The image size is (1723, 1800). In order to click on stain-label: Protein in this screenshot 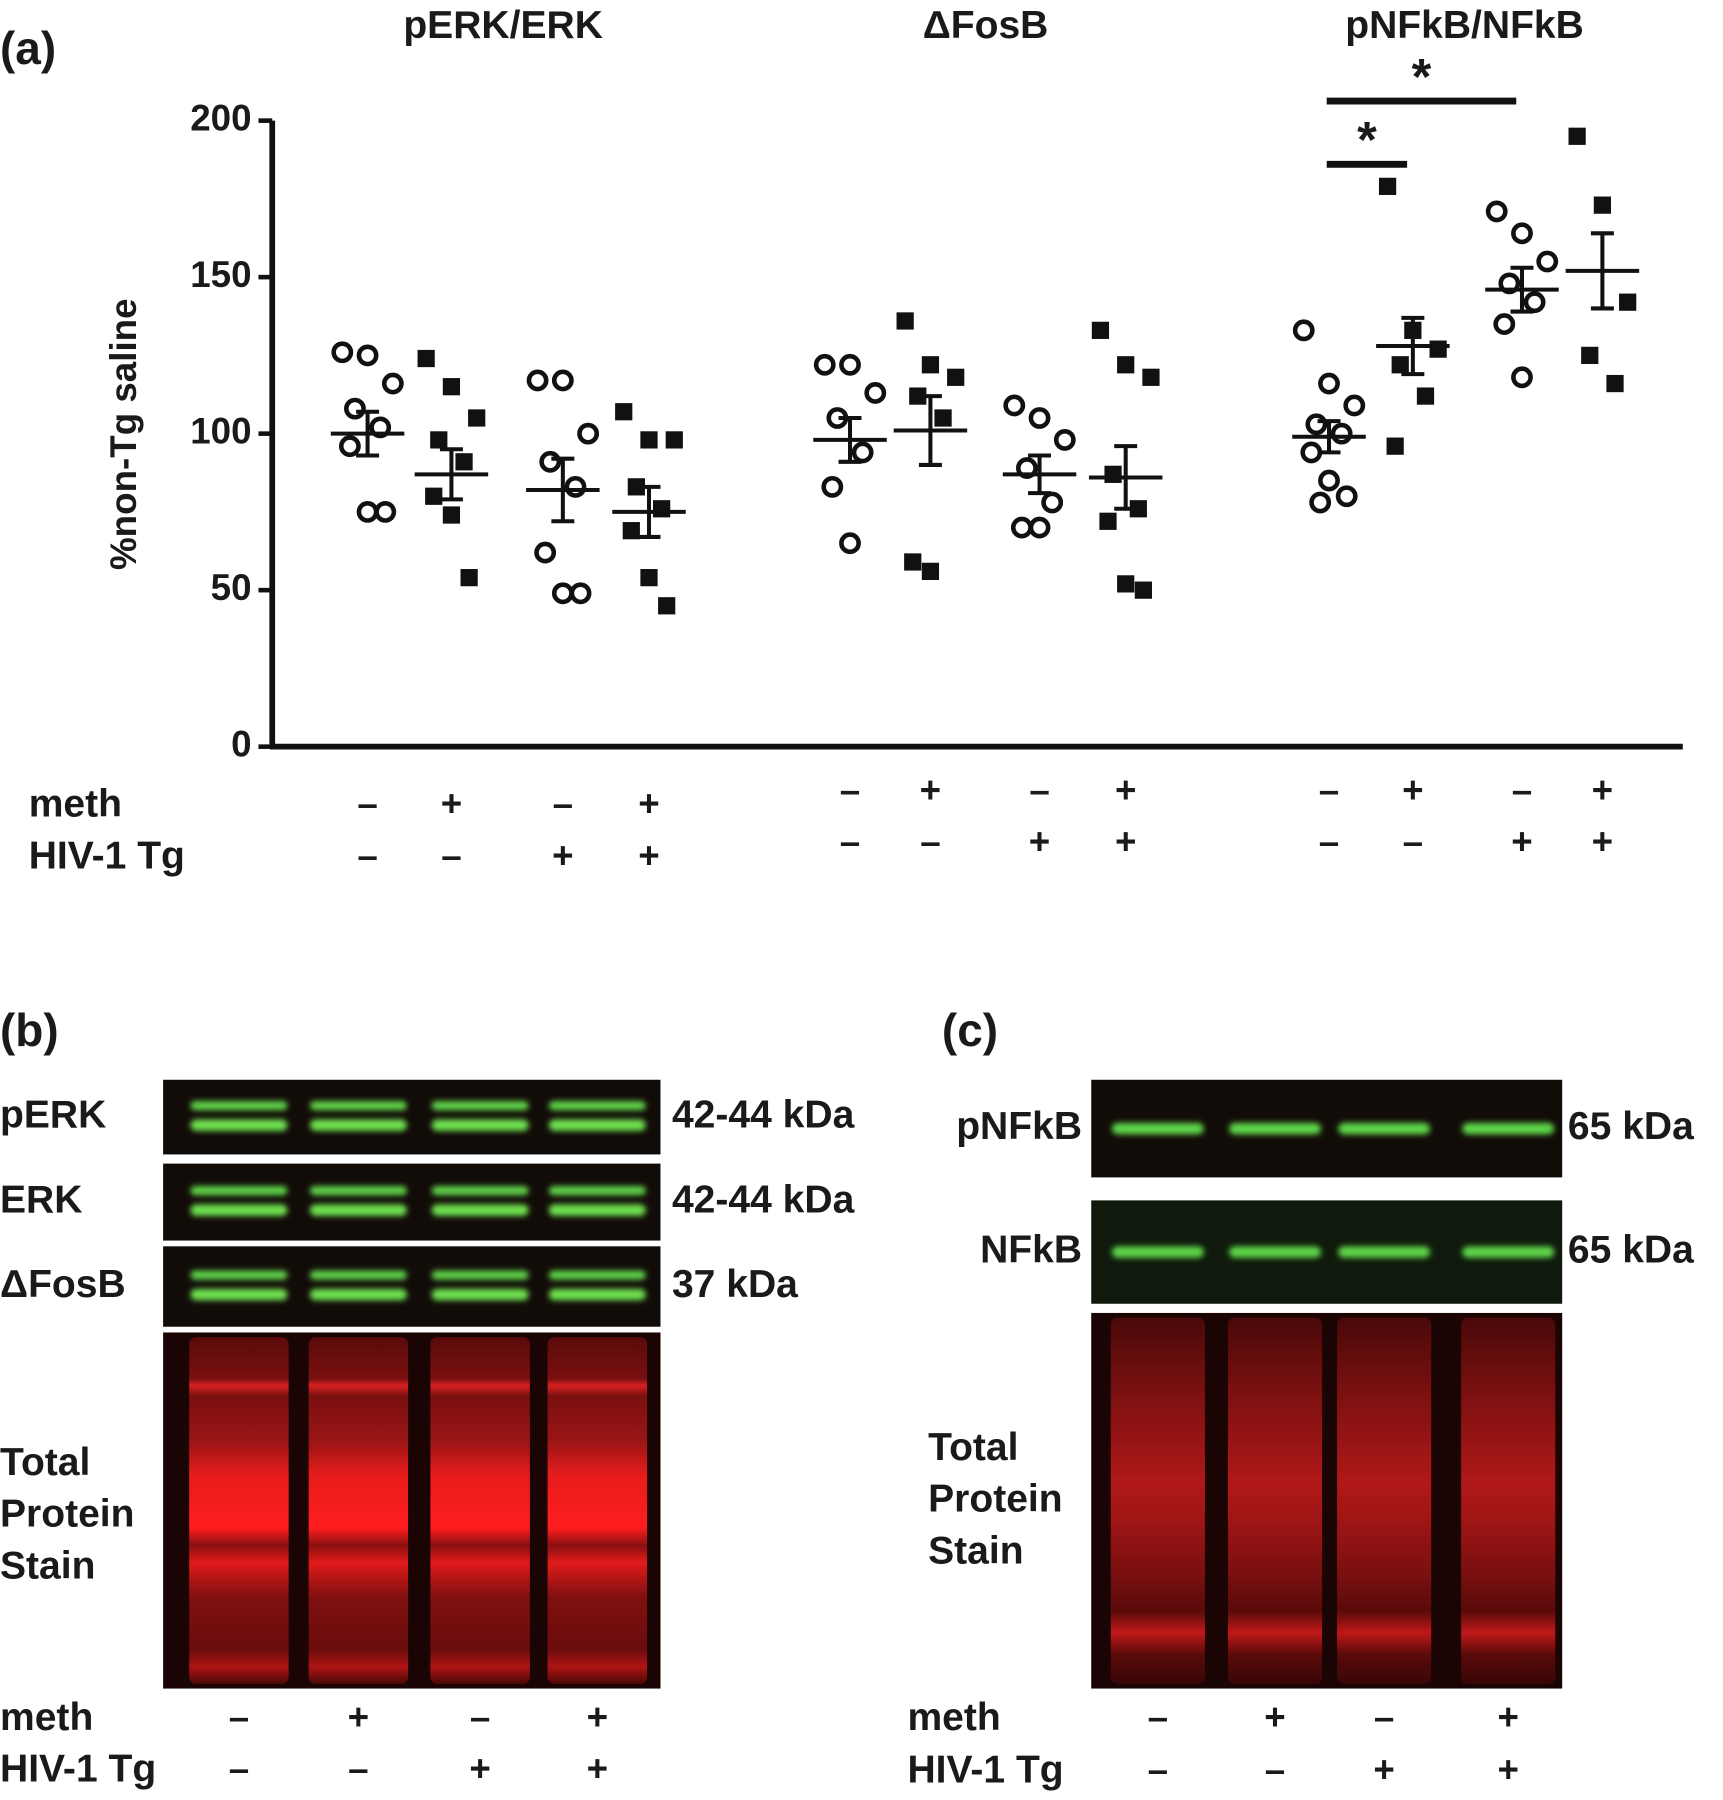, I will do `click(995, 1499)`.